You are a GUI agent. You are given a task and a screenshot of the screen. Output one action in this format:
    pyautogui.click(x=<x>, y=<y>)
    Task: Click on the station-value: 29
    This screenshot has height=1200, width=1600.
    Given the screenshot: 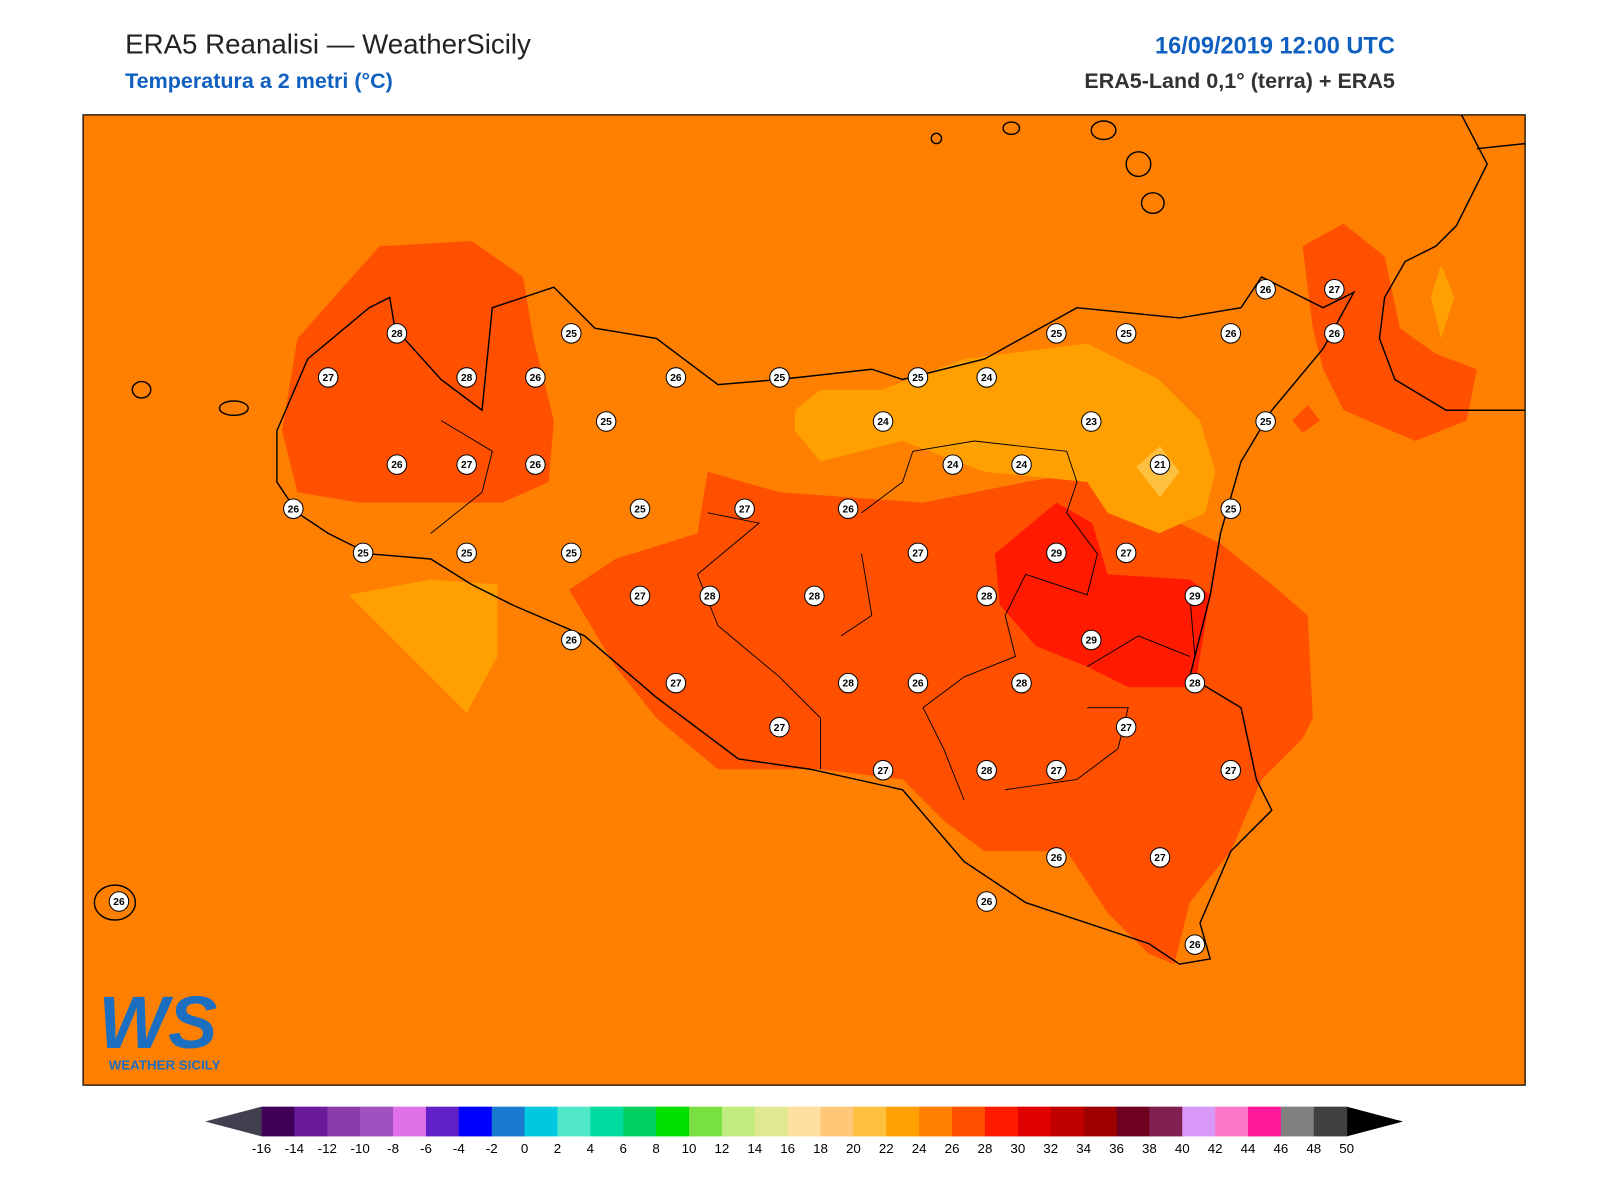 What is the action you would take?
    pyautogui.click(x=1092, y=641)
    